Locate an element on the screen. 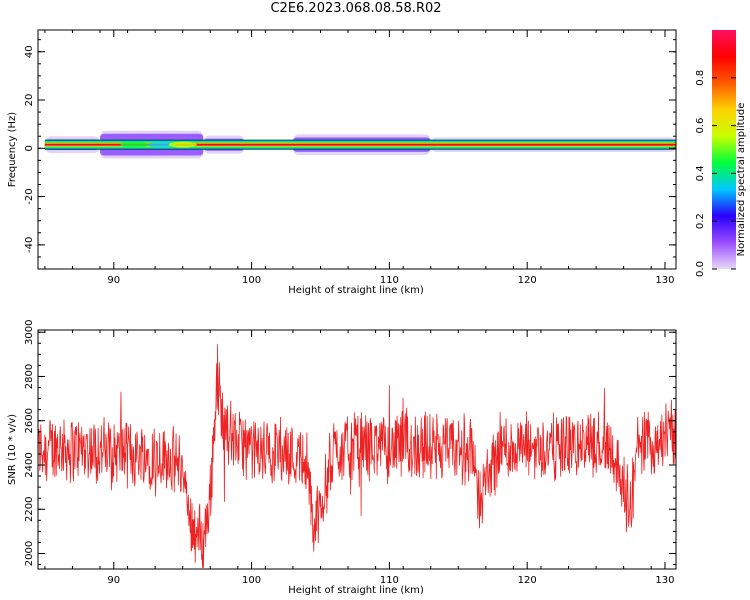 The width and height of the screenshot is (750, 600). y-axis-label: Frequency (Hz) is located at coordinates (12, 150).